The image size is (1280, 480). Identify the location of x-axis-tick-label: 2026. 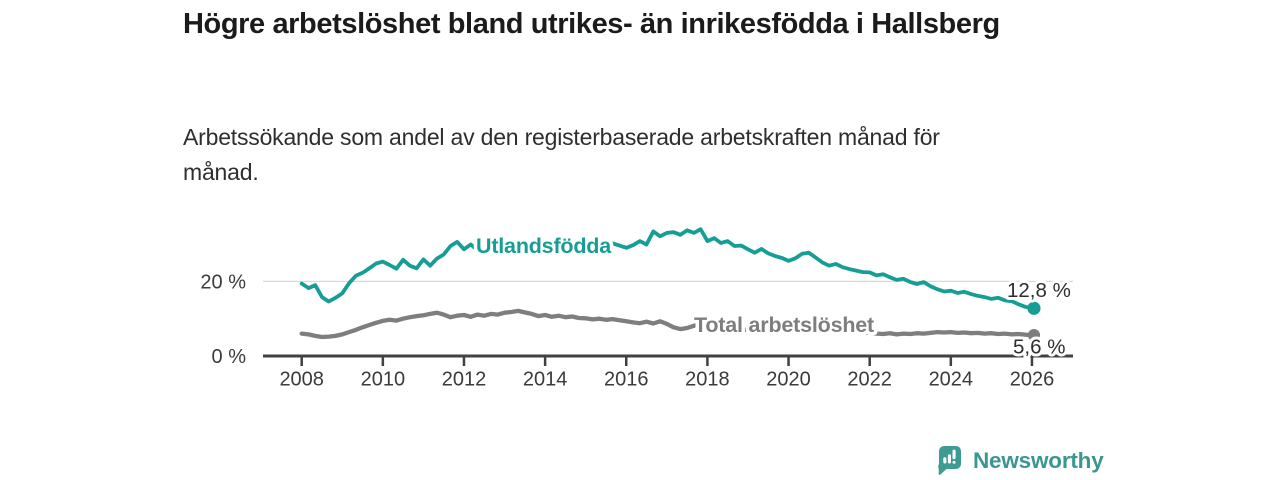
(1032, 380).